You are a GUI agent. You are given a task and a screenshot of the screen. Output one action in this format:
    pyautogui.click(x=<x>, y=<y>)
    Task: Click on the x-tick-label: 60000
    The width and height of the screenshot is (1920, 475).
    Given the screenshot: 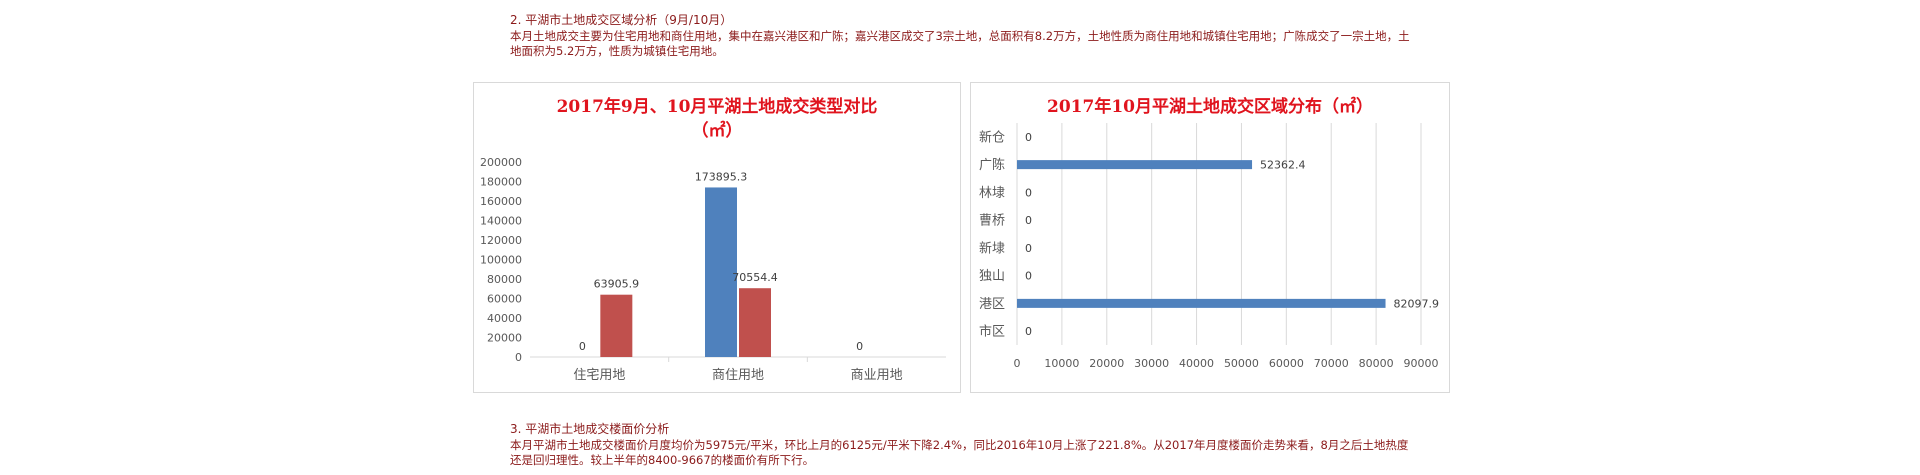 What is the action you would take?
    pyautogui.click(x=1286, y=363)
    